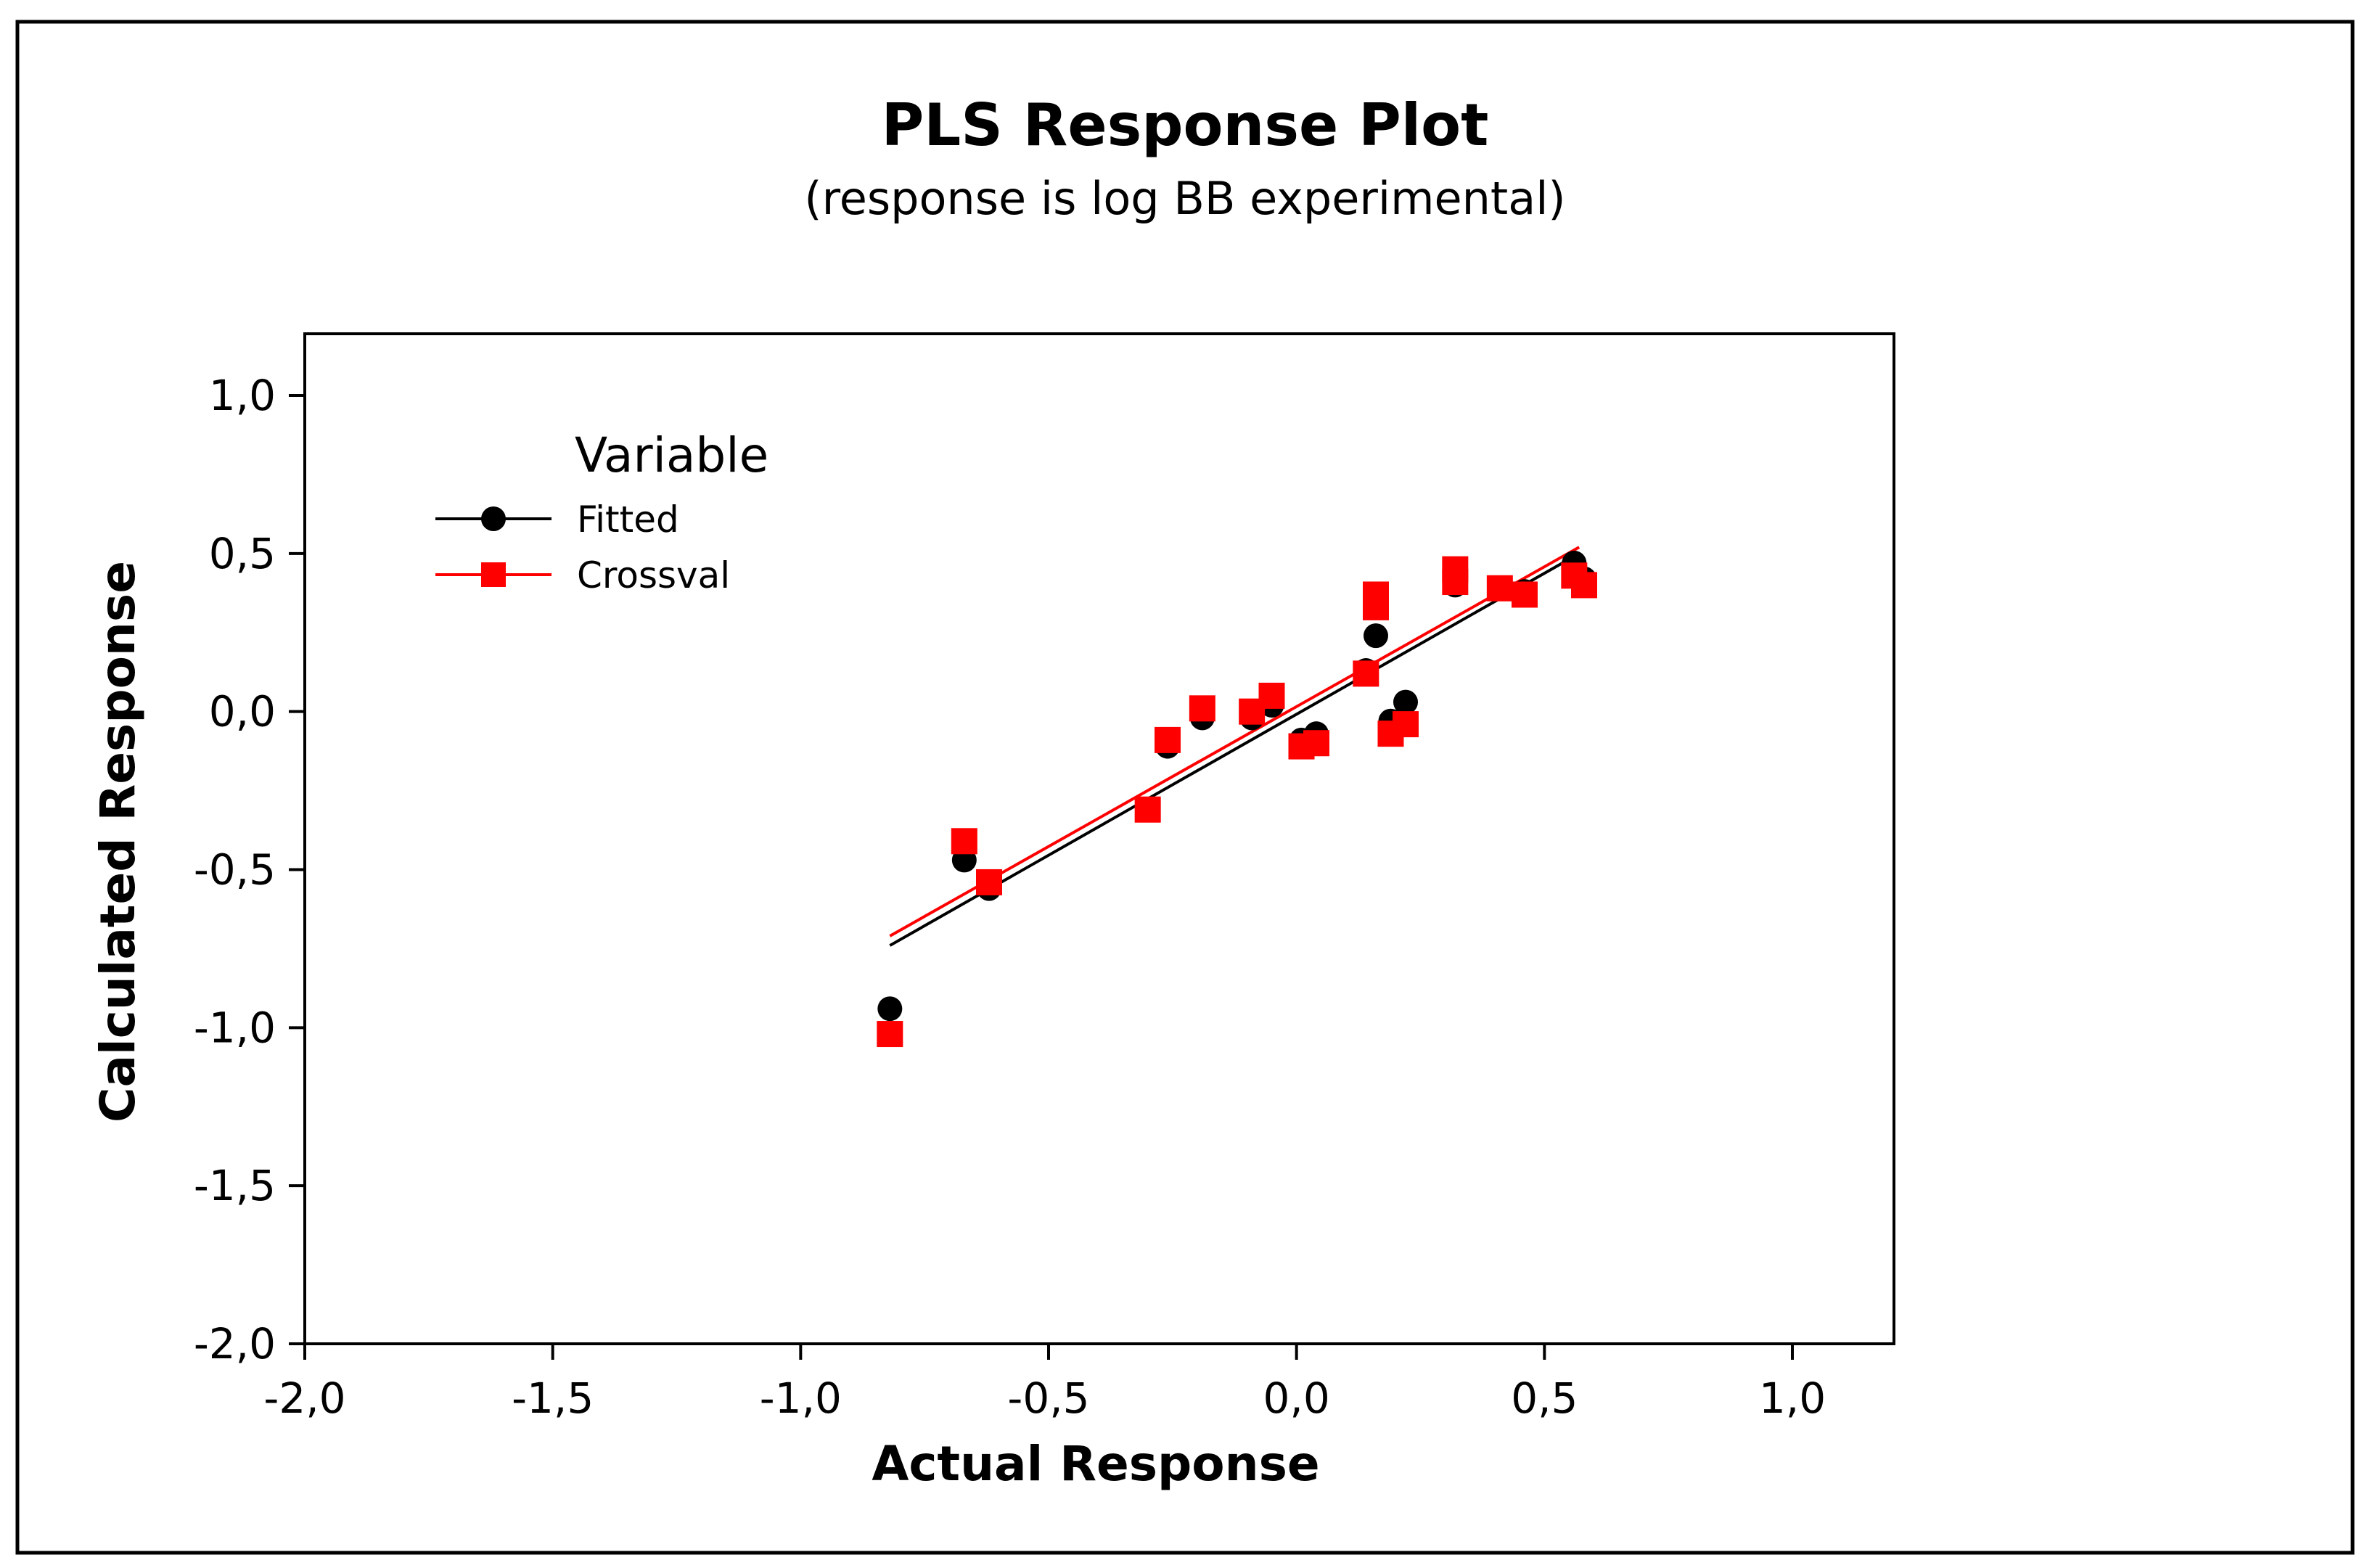 The width and height of the screenshot is (2370, 1568). I want to click on fit-line-fitted, so click(1234, 749).